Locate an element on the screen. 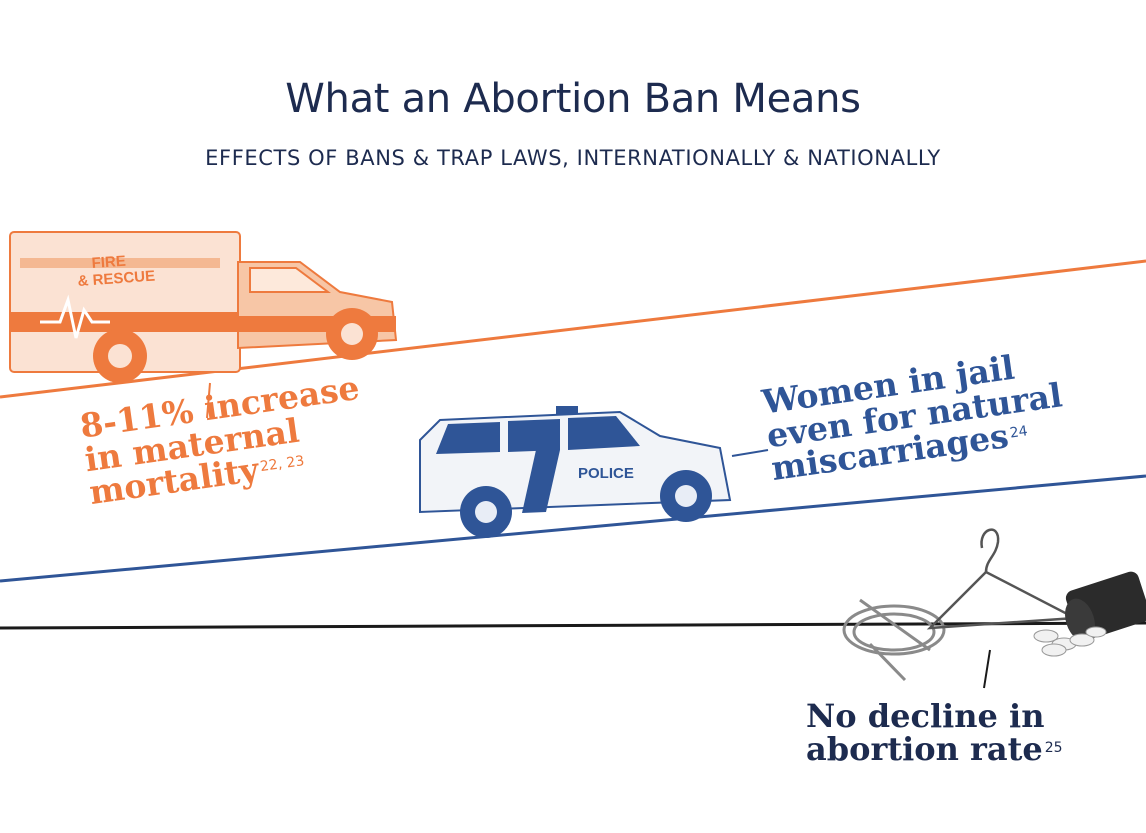 The image size is (1146, 833). callout-2-ref: 24 is located at coordinates (1018, 432).